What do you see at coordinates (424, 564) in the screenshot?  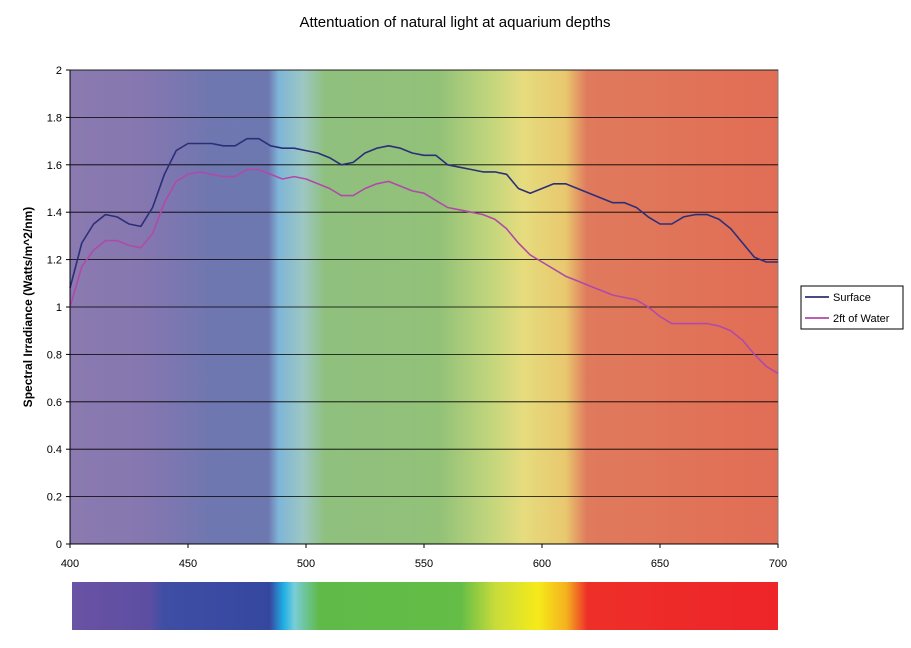 I see `x-tick-label: 550` at bounding box center [424, 564].